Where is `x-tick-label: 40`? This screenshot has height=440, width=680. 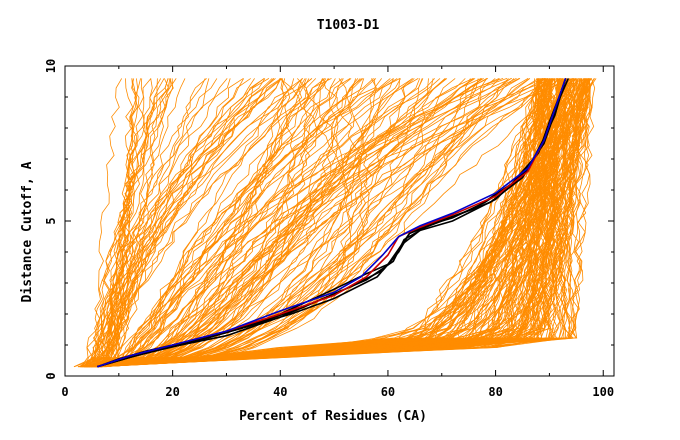 x-tick-label: 40 is located at coordinates (280, 392).